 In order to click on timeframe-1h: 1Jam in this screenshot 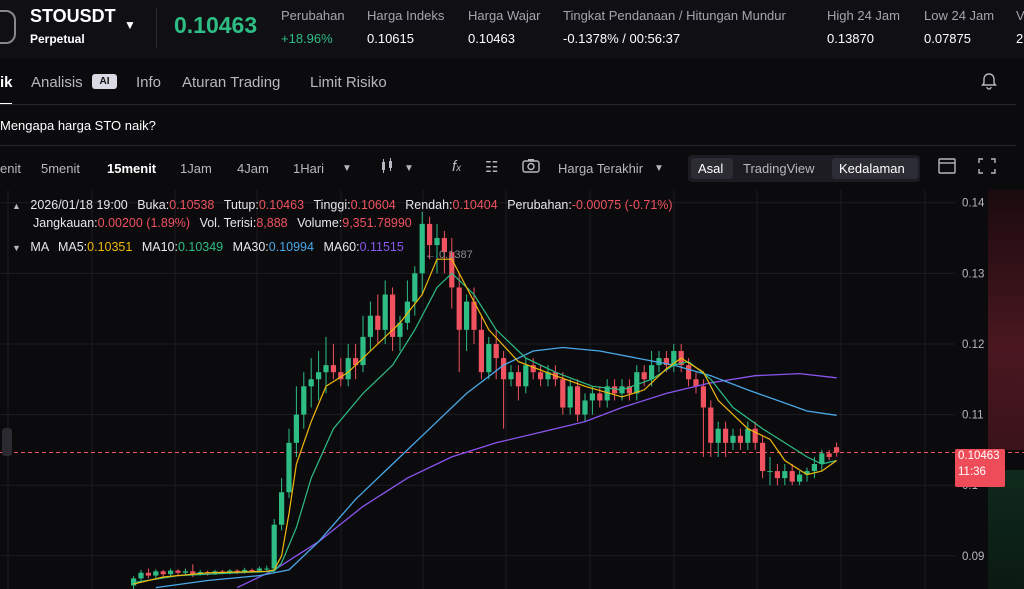, I will do `click(196, 168)`.